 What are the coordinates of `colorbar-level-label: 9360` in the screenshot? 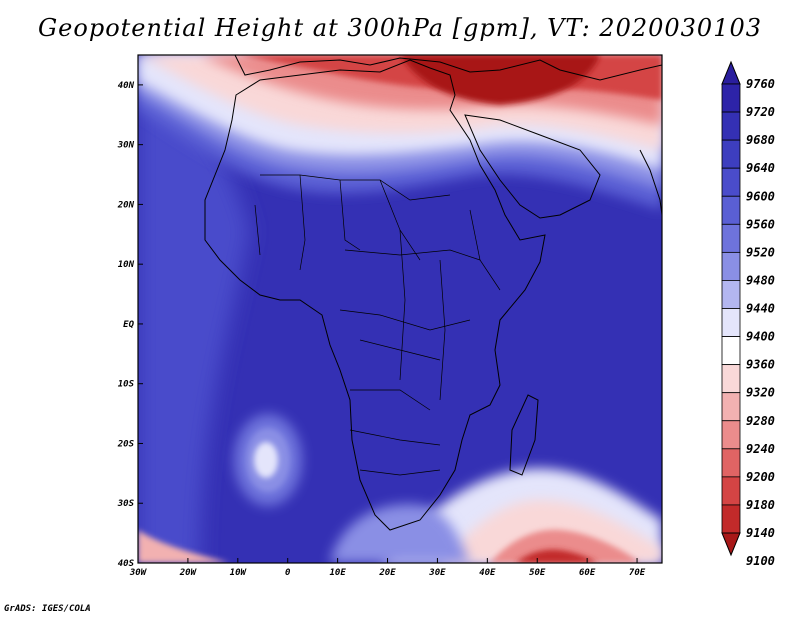 It's located at (760, 365).